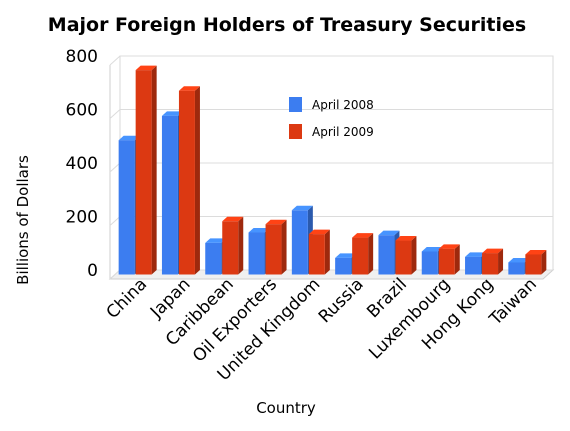 The image size is (570, 431). I want to click on legend-label: April 2008, so click(343, 105).